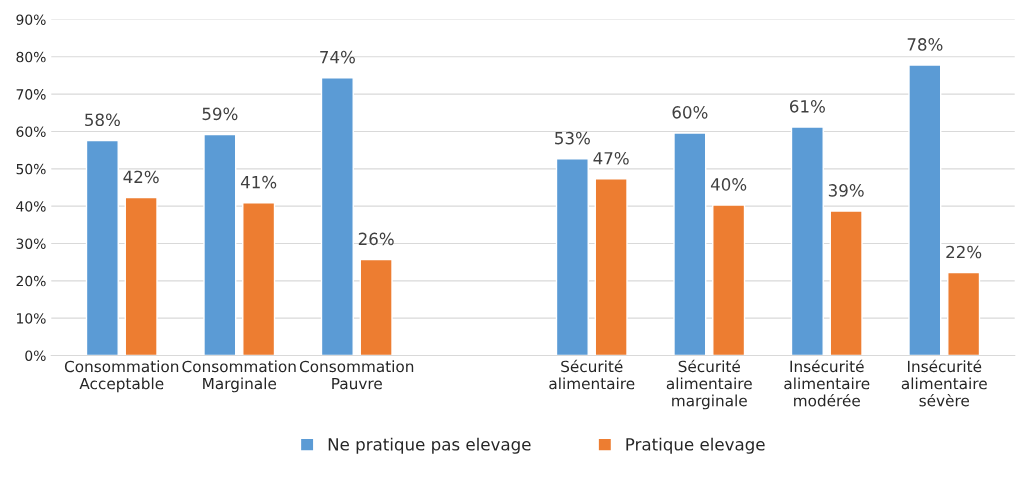 The height and width of the screenshot is (487, 1025). I want to click on data-label: 41%, so click(258, 182).